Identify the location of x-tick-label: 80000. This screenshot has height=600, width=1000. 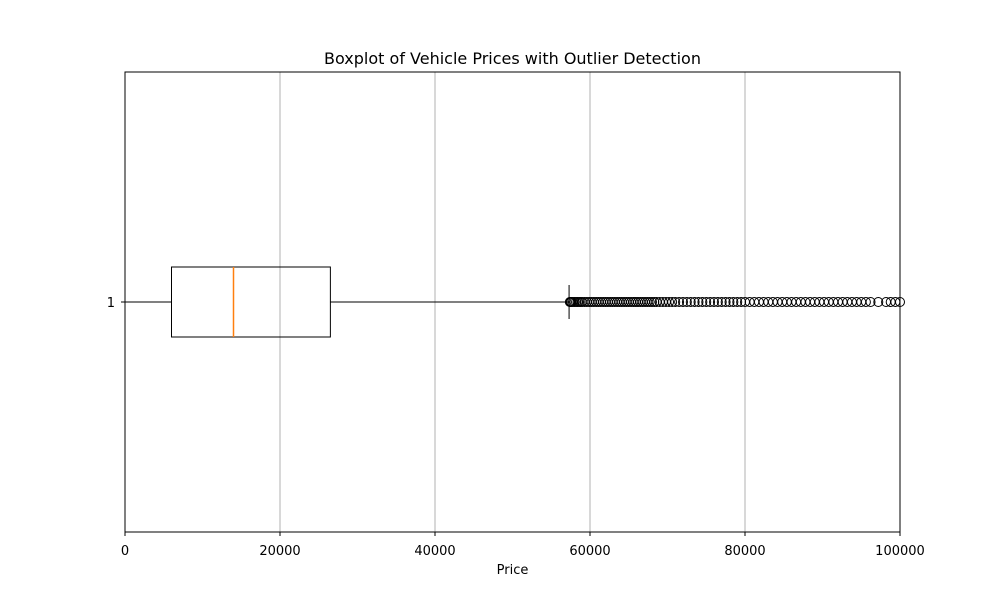
(744, 551).